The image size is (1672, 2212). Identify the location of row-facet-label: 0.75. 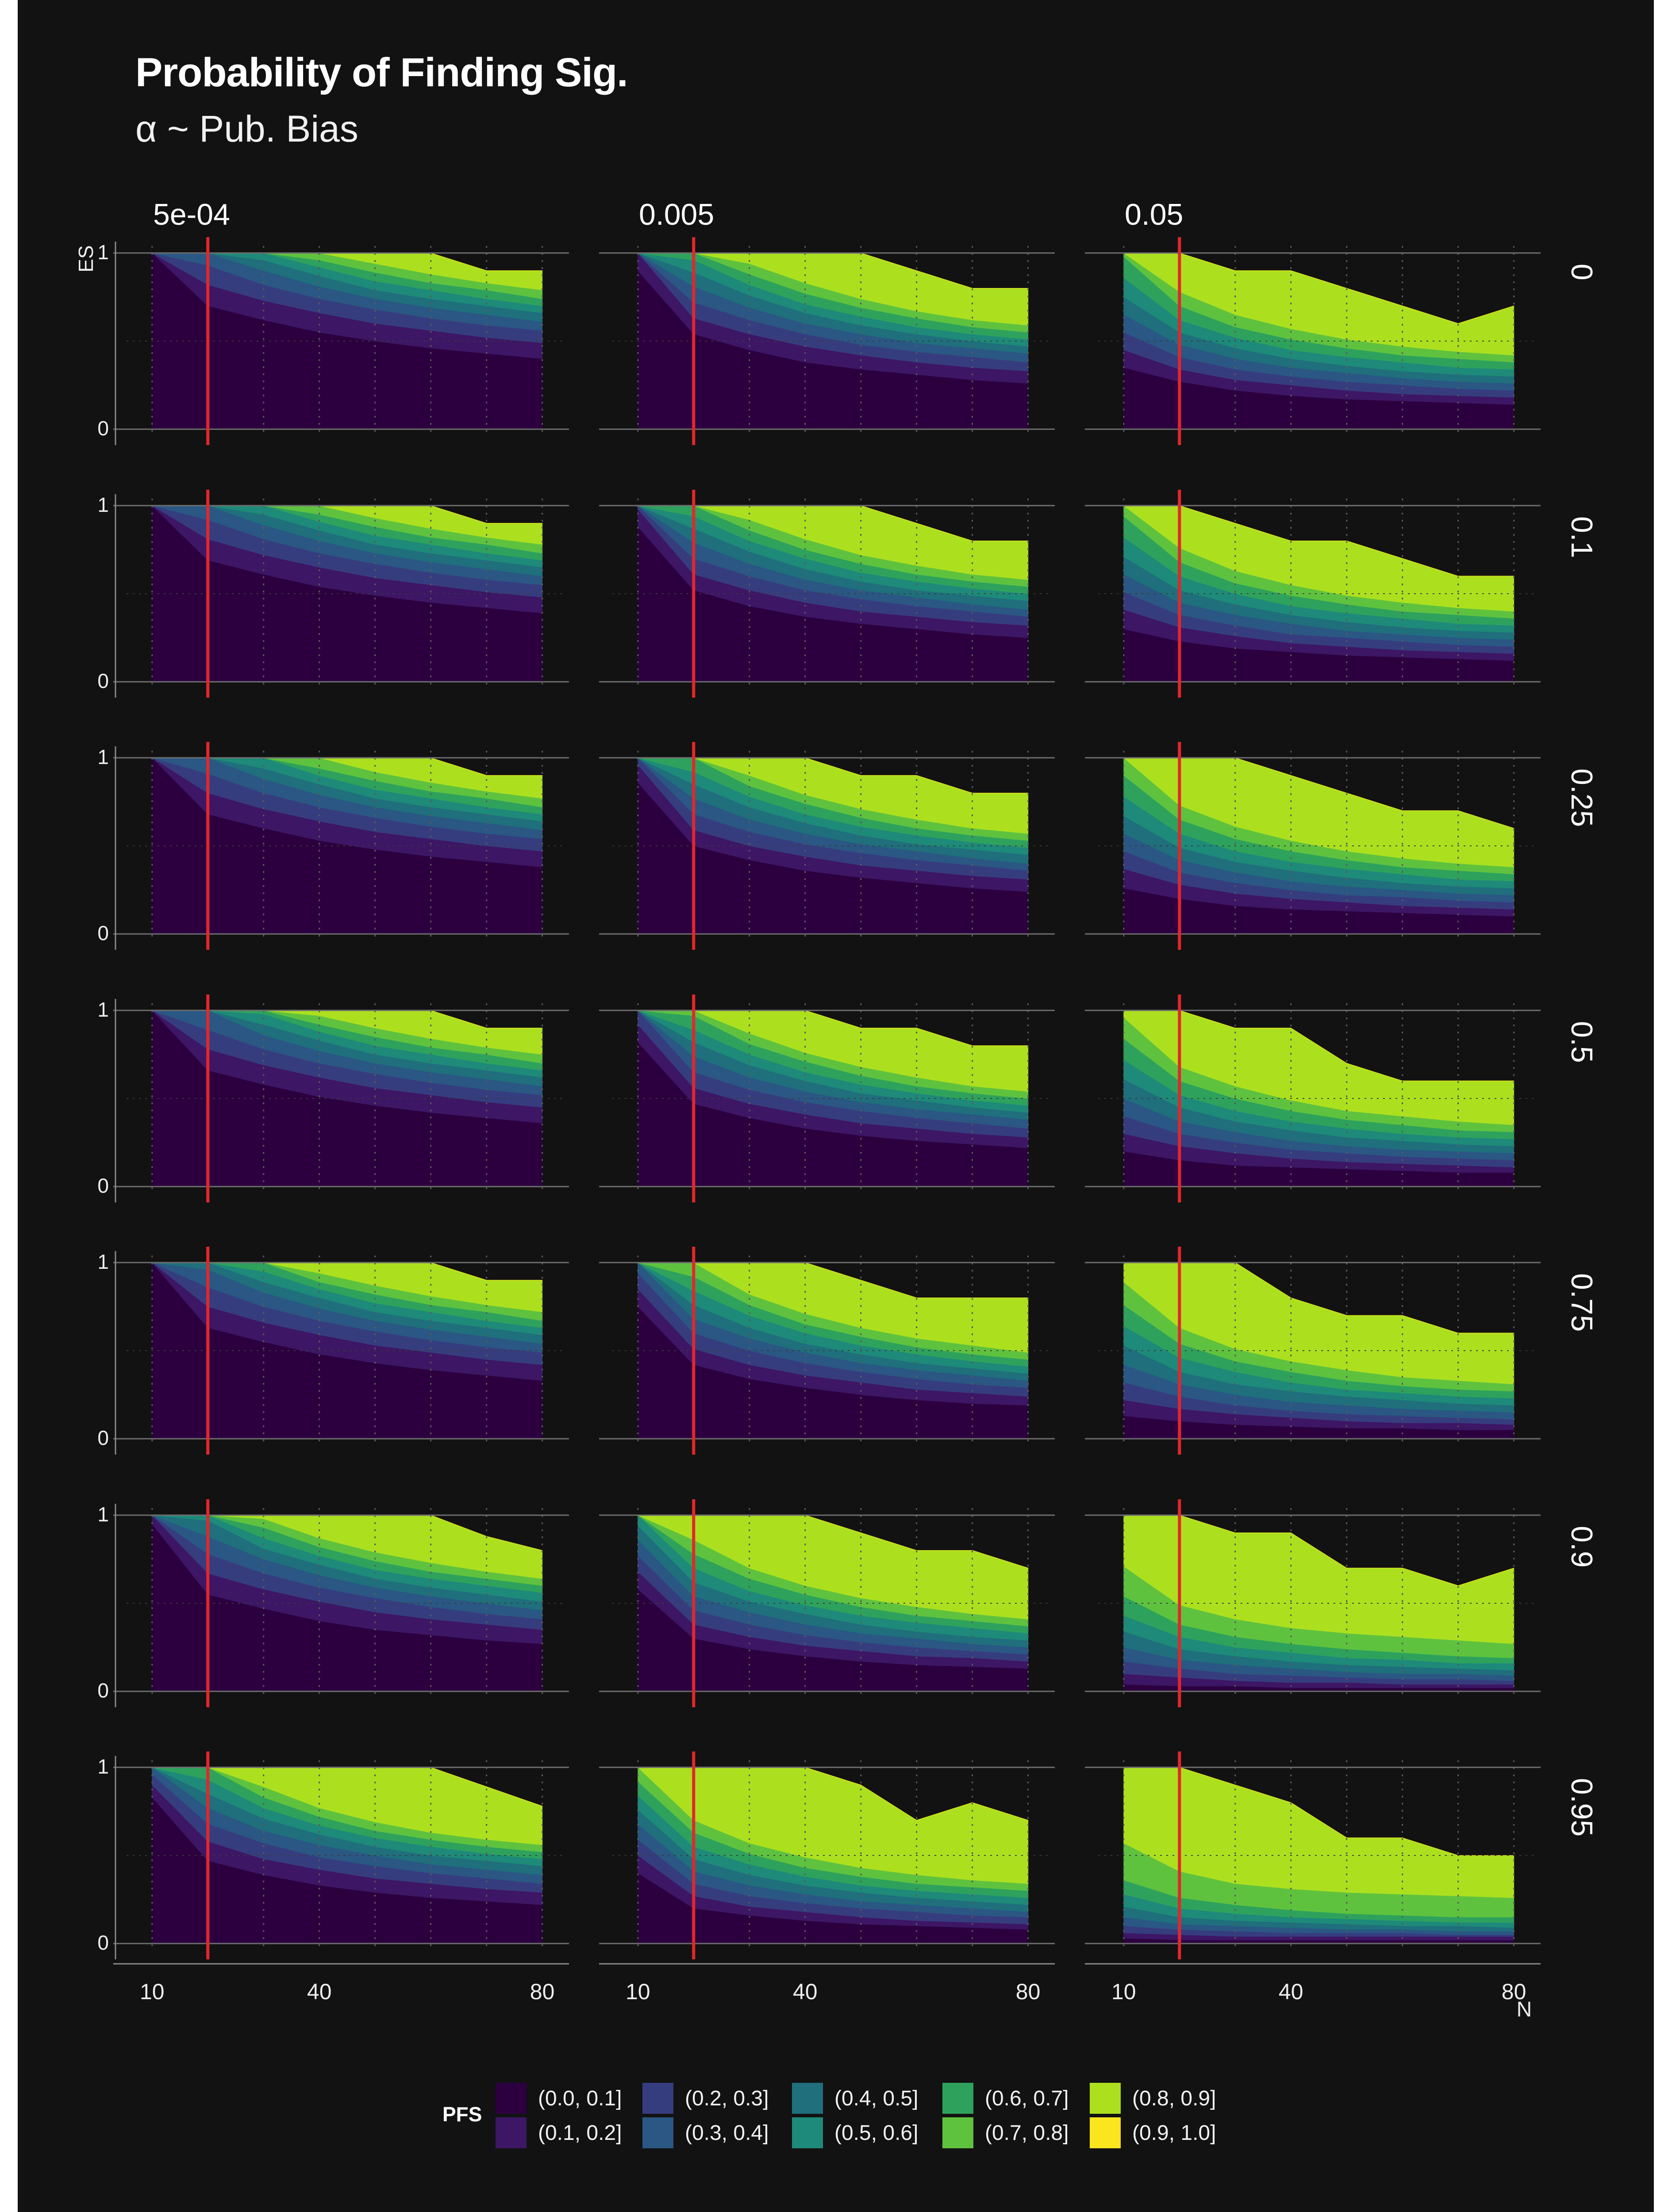
(1582, 1302).